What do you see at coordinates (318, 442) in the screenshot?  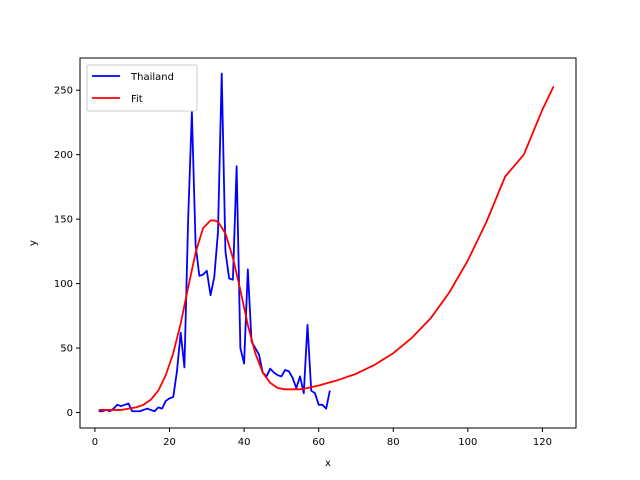 I see `x-tick-label: 60` at bounding box center [318, 442].